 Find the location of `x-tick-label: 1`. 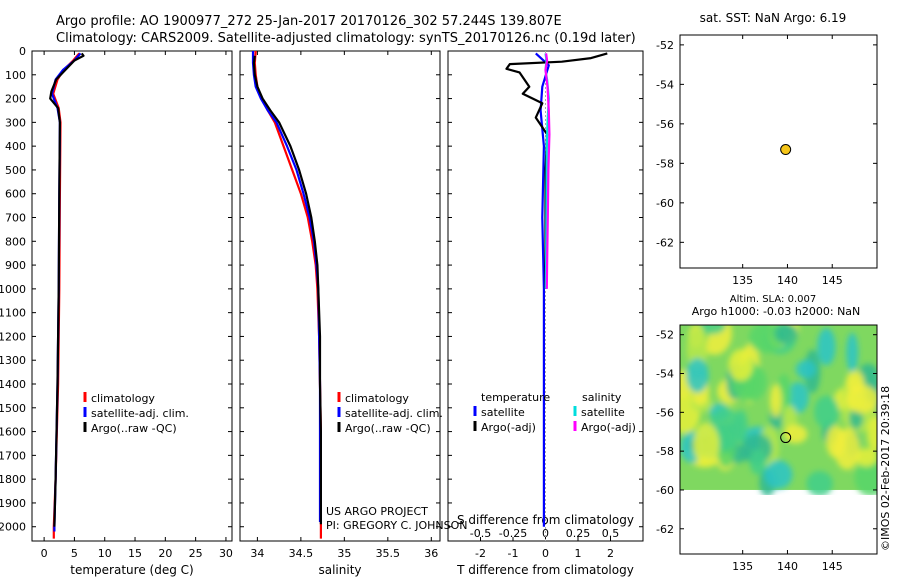

x-tick-label: 1 is located at coordinates (578, 553).